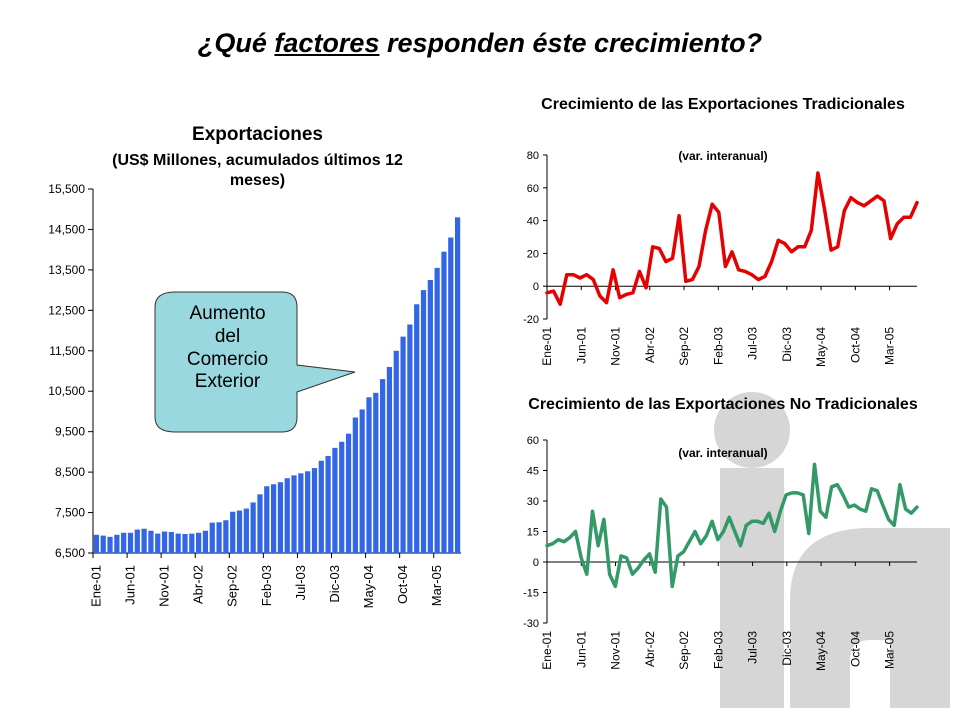 The image size is (960, 720). I want to click on non-traditional-y-tick-label: 15, so click(533, 533).